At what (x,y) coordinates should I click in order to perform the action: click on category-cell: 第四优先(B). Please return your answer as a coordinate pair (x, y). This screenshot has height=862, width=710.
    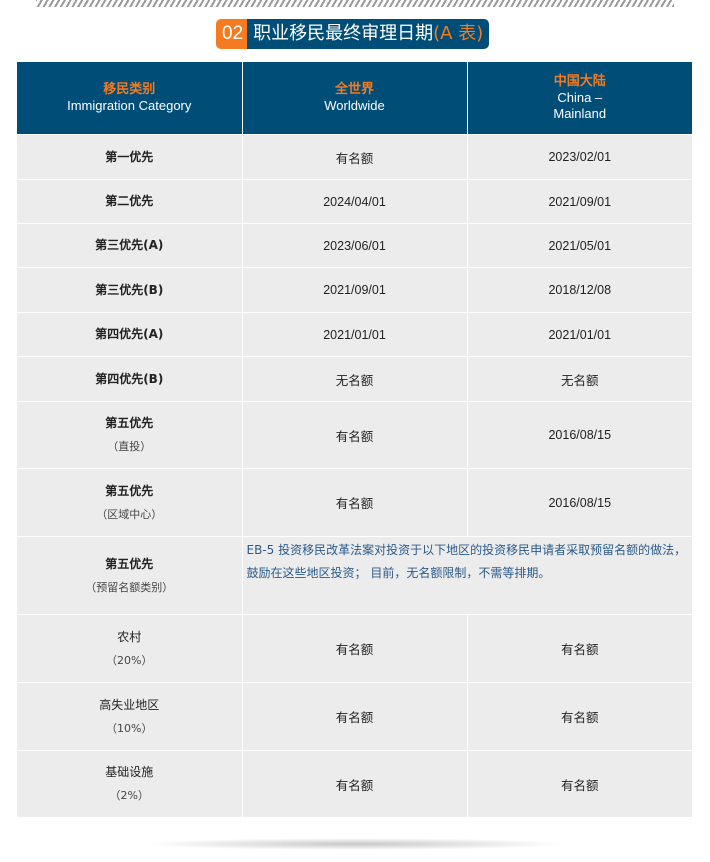
    Looking at the image, I should click on (130, 379).